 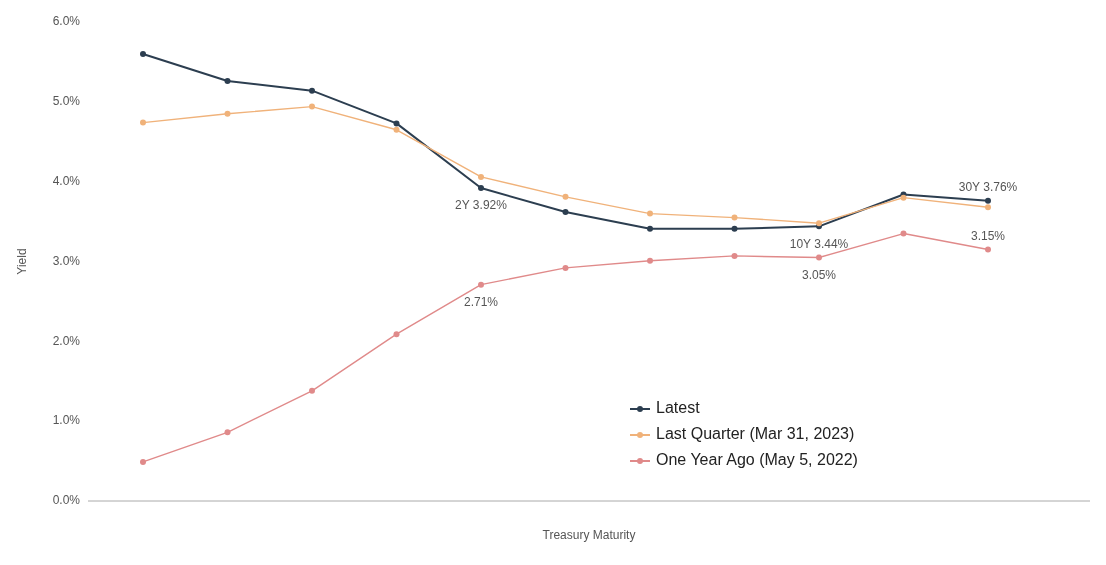 What do you see at coordinates (819, 243) in the screenshot?
I see `annotation: 10Y 3.44%` at bounding box center [819, 243].